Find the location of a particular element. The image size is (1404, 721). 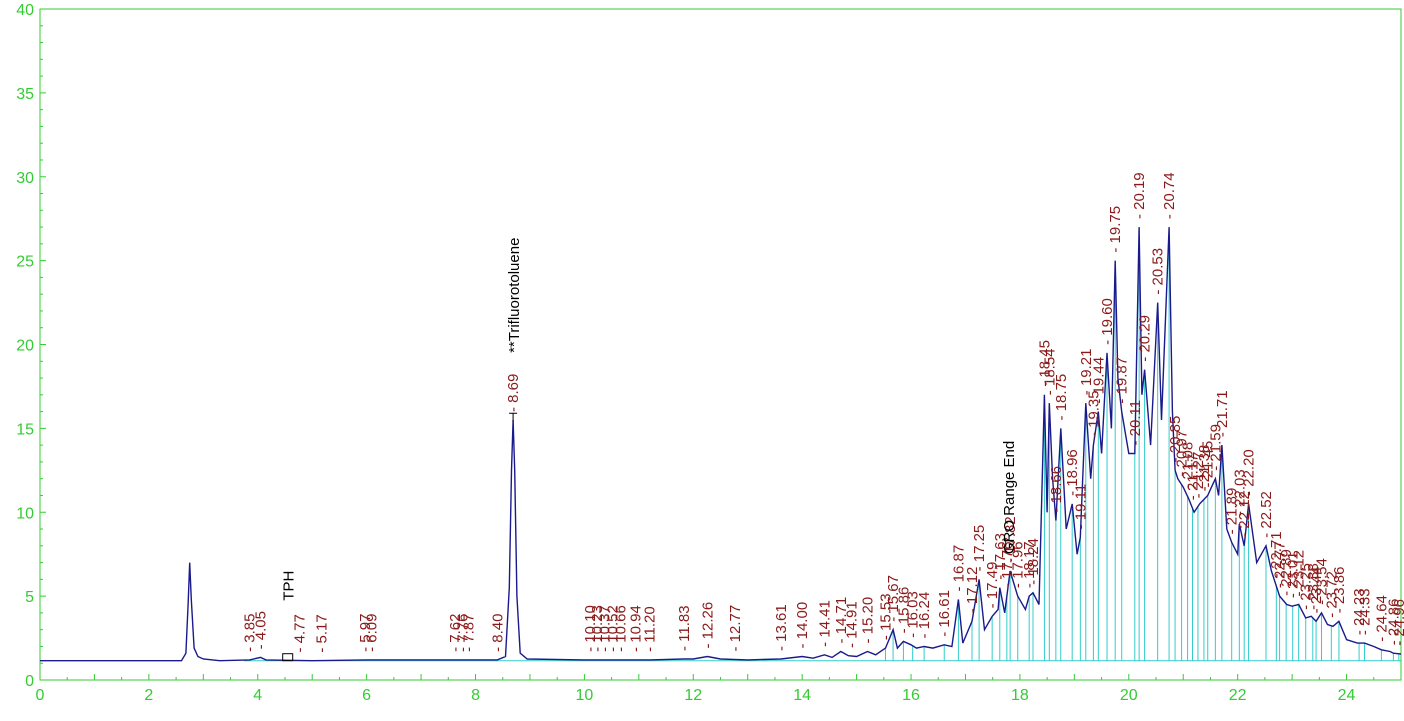

peak-label: - 18.96 is located at coordinates (1072, 472).